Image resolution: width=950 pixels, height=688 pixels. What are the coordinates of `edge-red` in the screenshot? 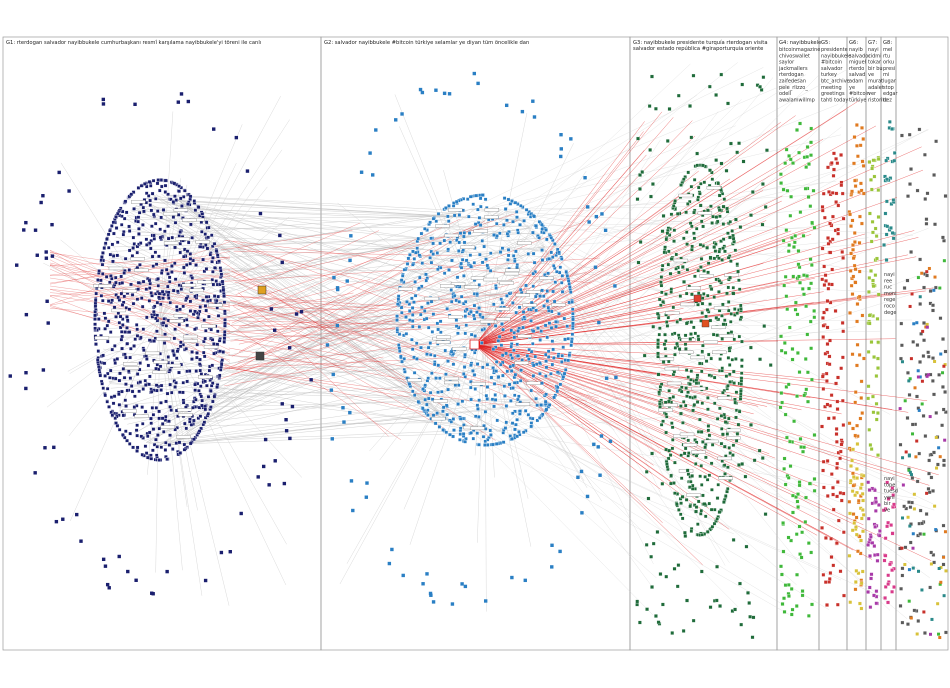 It's located at (567, 417).